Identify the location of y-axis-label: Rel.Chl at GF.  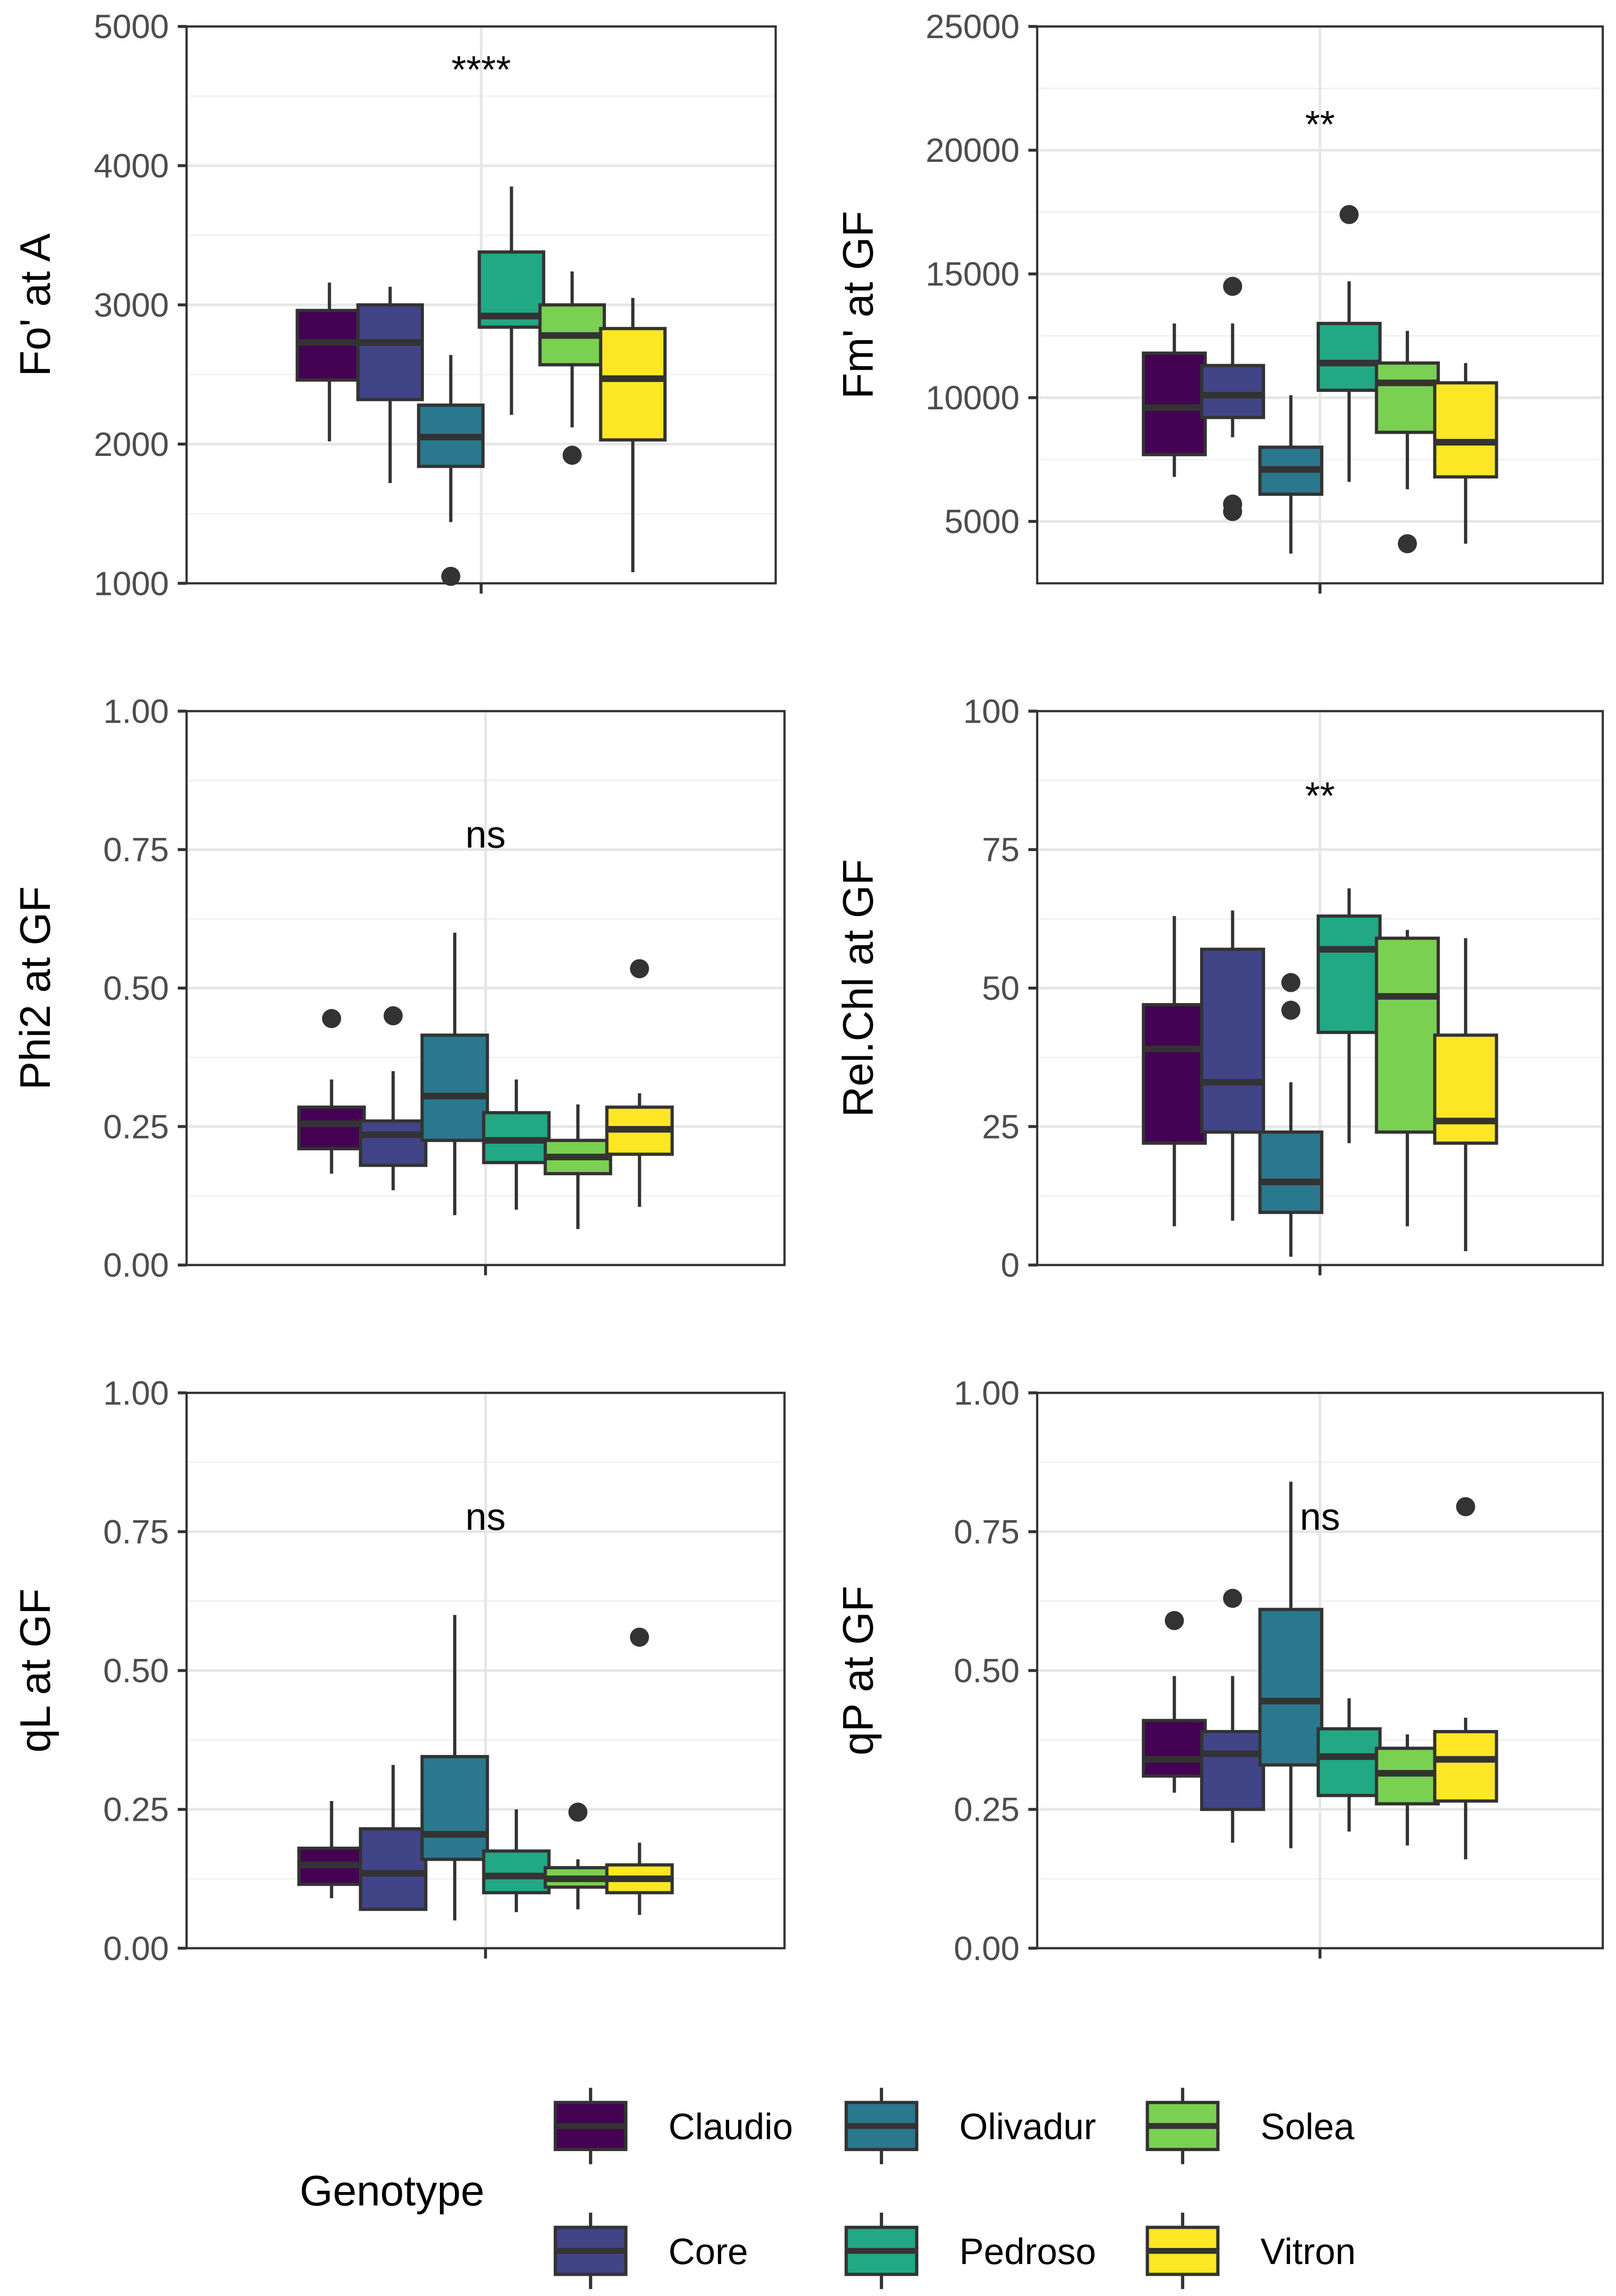
(859, 988).